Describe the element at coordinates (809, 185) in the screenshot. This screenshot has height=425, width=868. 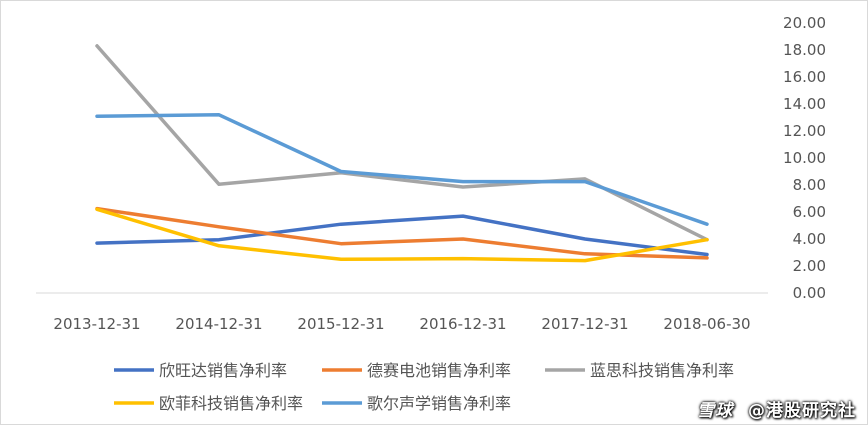
I see `y-tick-label: 8.00` at that location.